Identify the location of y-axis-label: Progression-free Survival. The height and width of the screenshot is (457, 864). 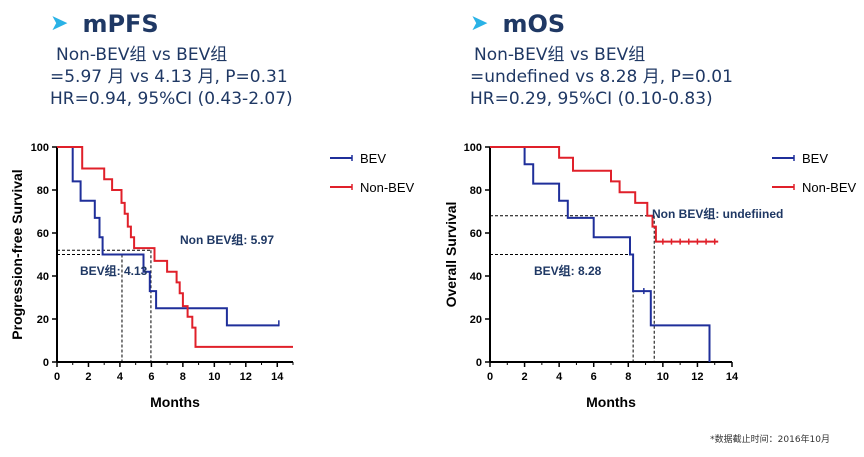
(17, 254).